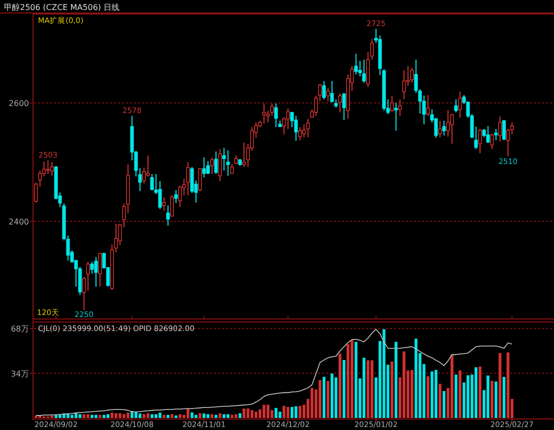  Describe the element at coordinates (18, 103) in the screenshot. I see `y-tick-label: 2600` at that location.